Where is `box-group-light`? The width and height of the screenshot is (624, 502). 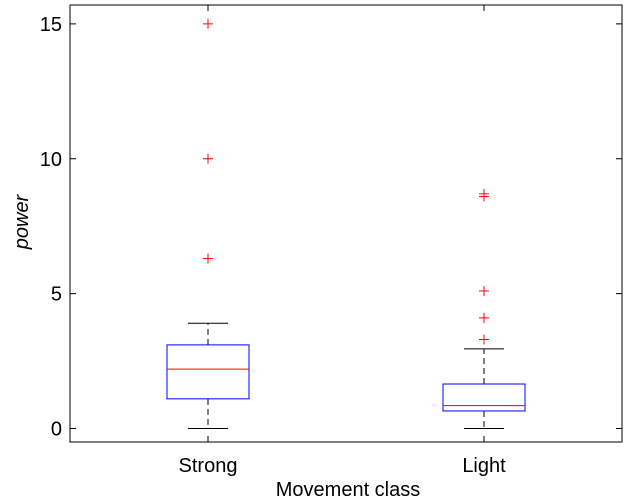 box-group-light is located at coordinates (484, 309).